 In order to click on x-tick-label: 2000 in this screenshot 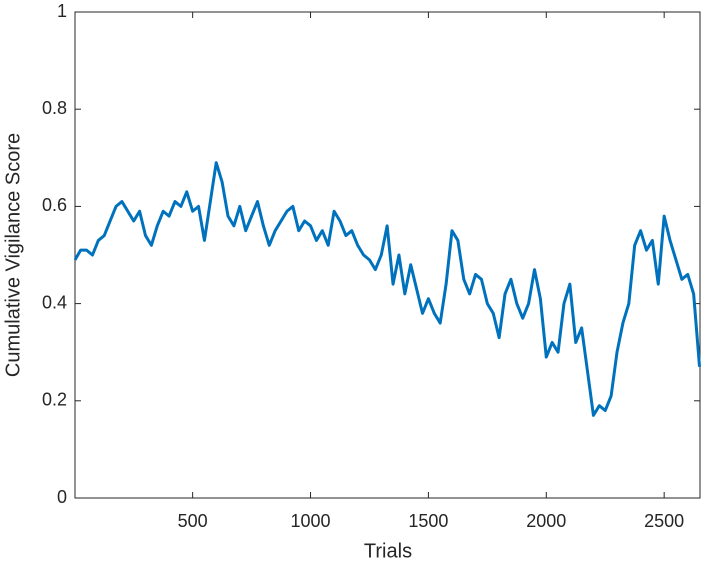, I will do `click(546, 521)`.